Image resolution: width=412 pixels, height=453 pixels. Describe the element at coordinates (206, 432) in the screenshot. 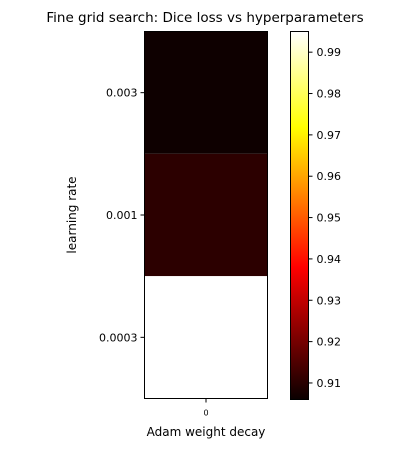

I see `x-axis-label: Adam weight decay` at that location.